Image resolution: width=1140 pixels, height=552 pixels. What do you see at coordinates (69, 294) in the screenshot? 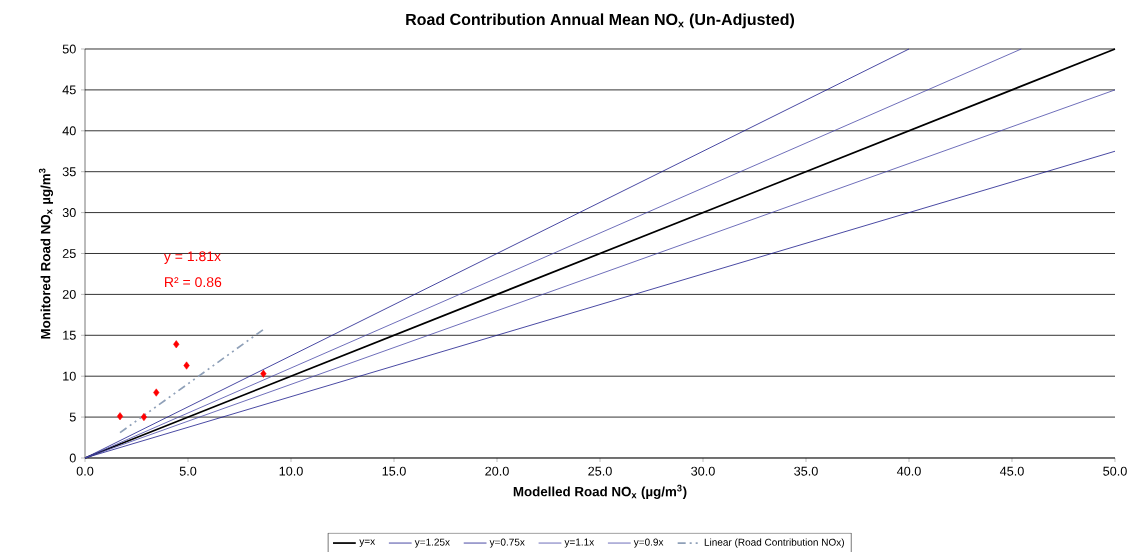
I see `y-tick-label: 20` at bounding box center [69, 294].